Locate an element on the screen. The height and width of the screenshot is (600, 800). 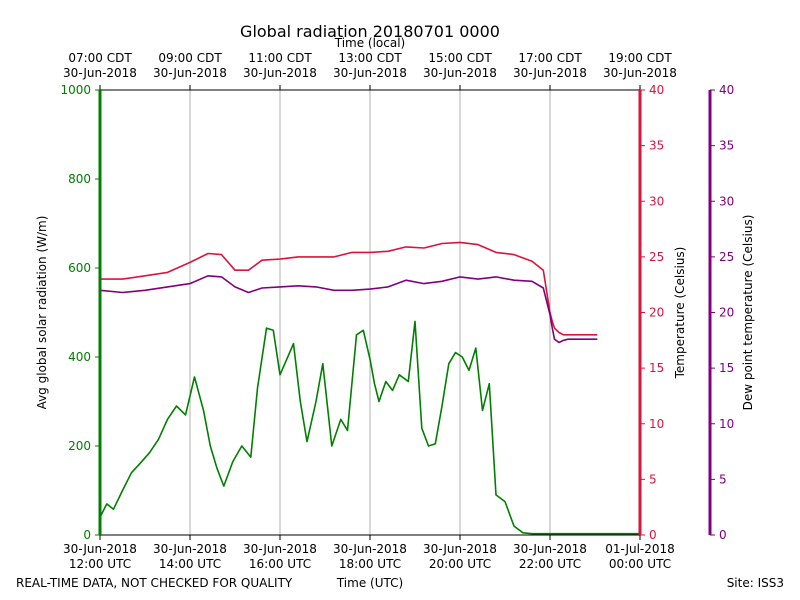
x-tick-label-time: 20:00 UTC is located at coordinates (460, 564).